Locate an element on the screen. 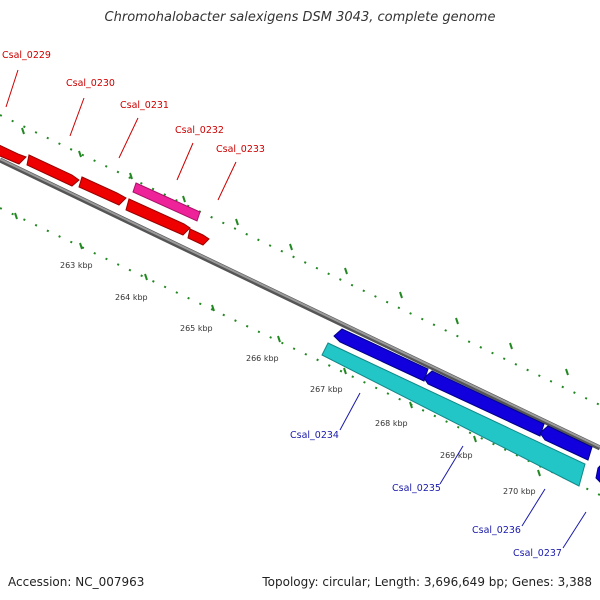 This screenshot has width=600, height=600. gene-label: Csal_0230 is located at coordinates (90, 83).